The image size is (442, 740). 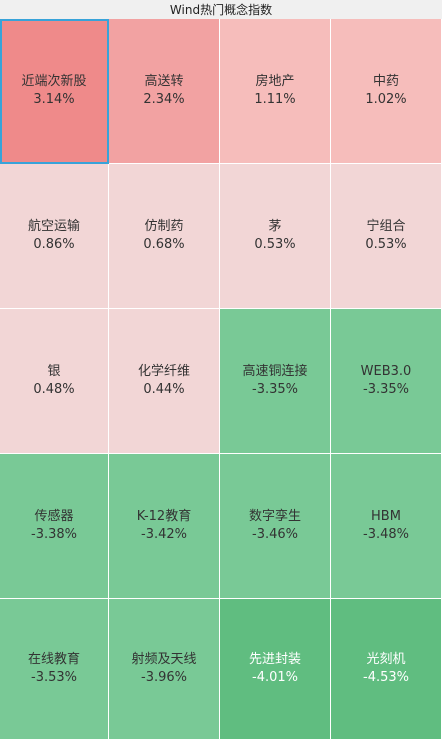 I want to click on concept-name: 高速铜连接, so click(x=275, y=371).